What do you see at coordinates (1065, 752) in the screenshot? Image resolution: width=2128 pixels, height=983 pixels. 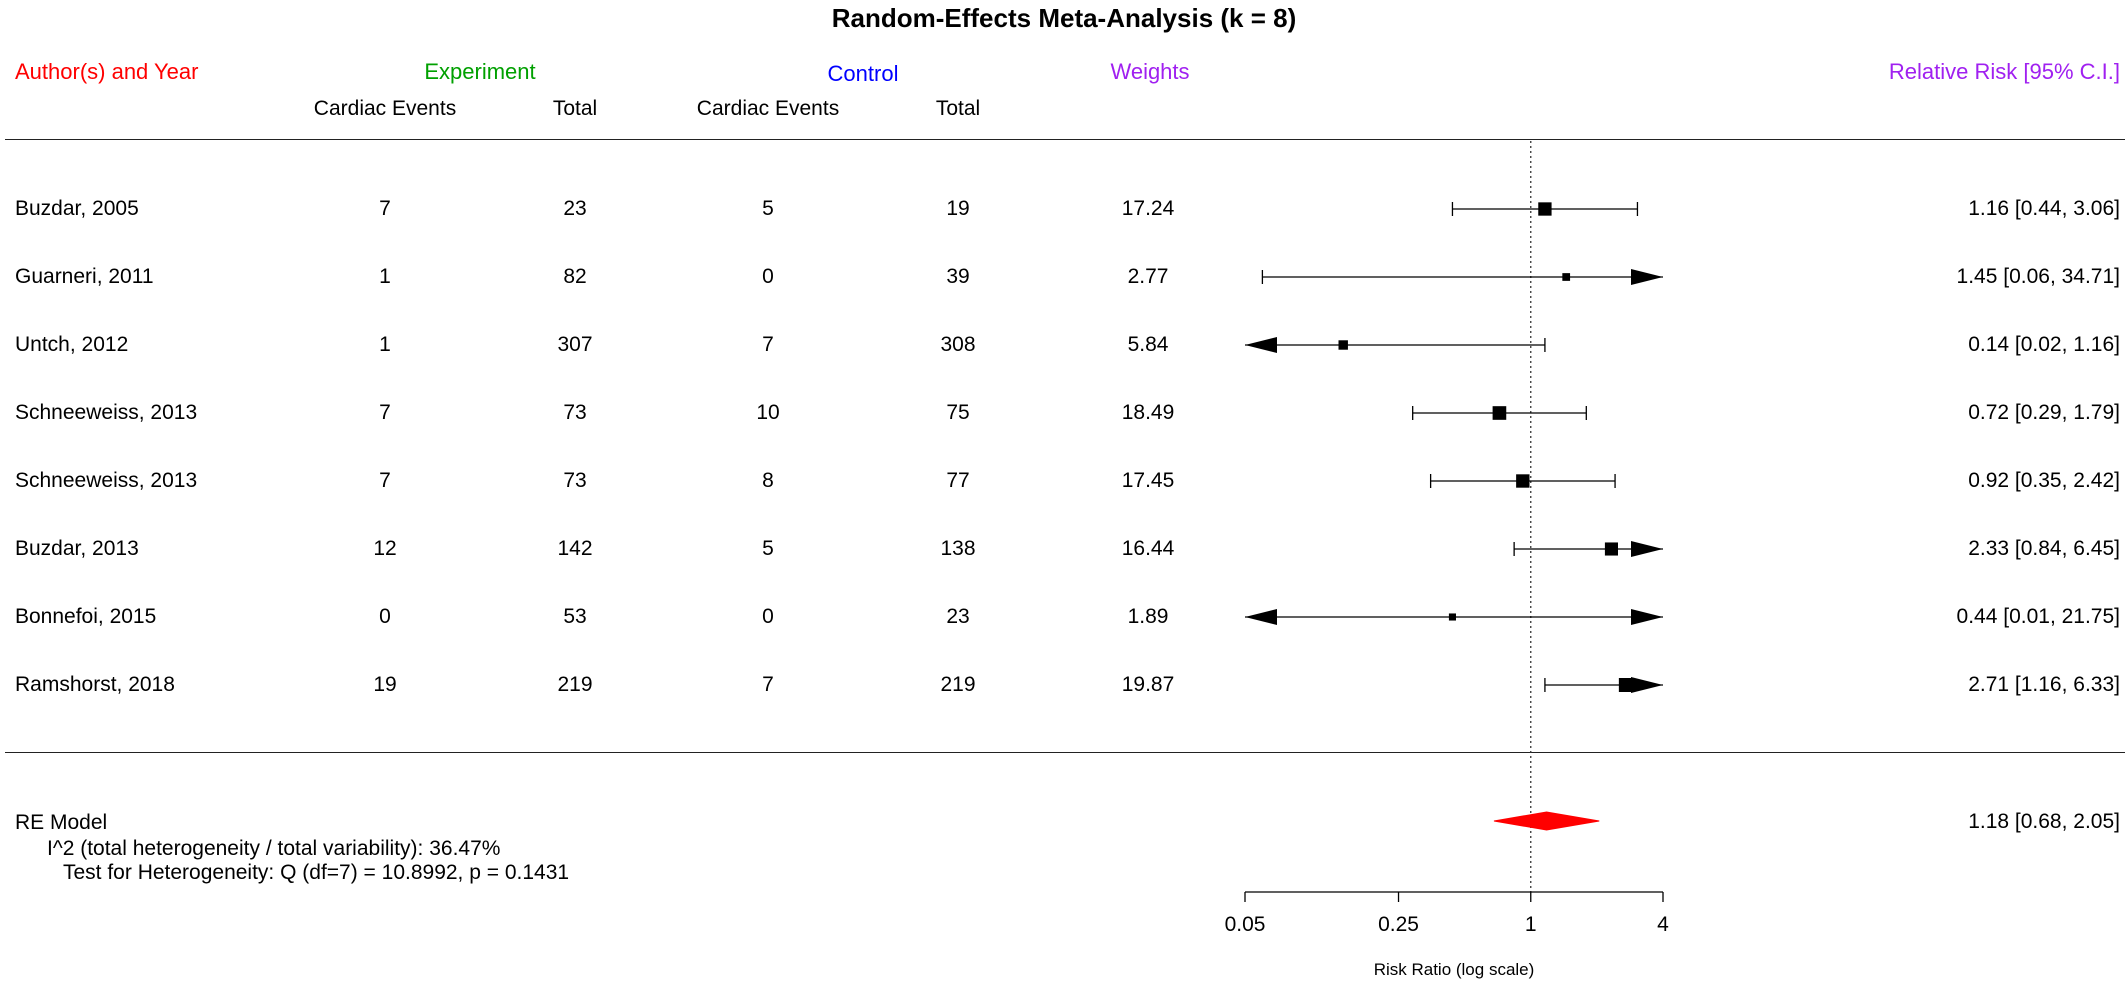 I see `summary-divider` at bounding box center [1065, 752].